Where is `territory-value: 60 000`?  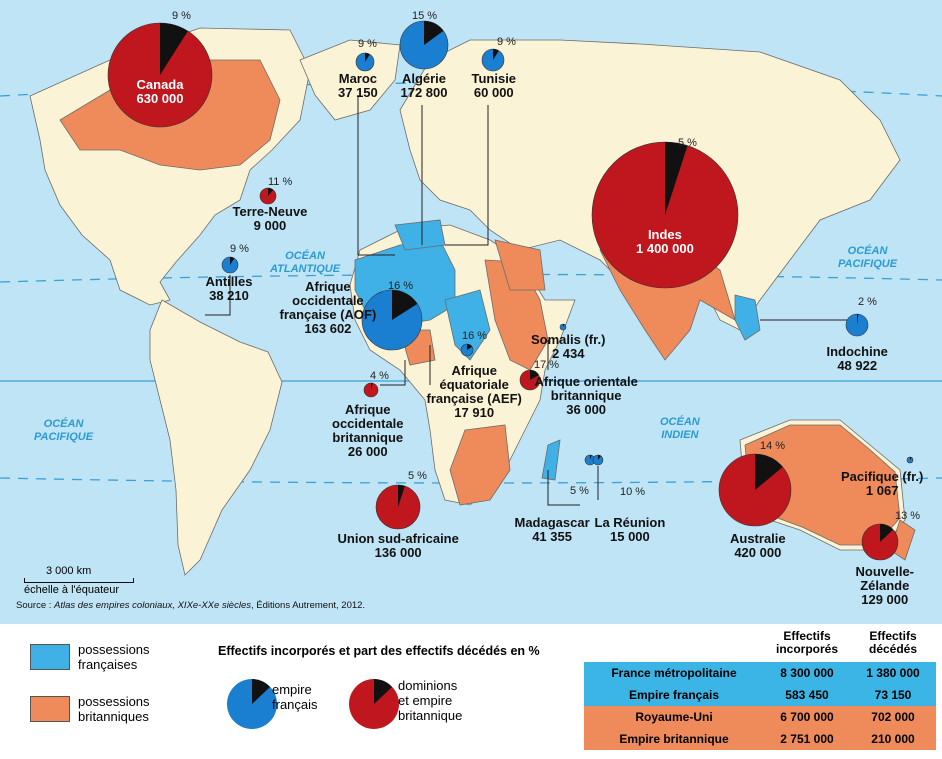 territory-value: 60 000 is located at coordinates (493, 92).